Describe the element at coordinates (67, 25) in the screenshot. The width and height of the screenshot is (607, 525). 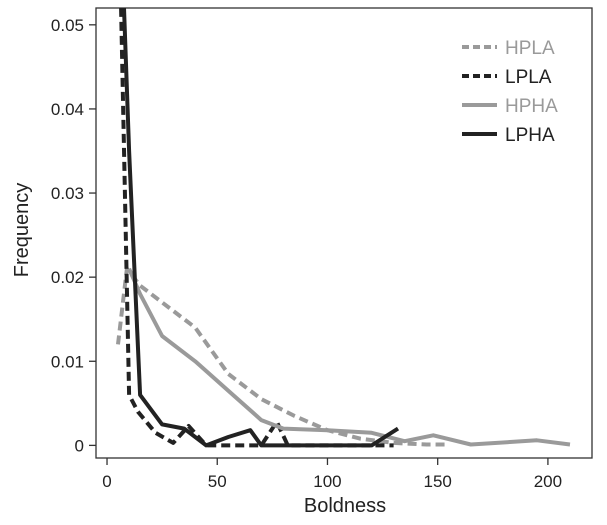
I see `y-tick-label: 0.05` at that location.